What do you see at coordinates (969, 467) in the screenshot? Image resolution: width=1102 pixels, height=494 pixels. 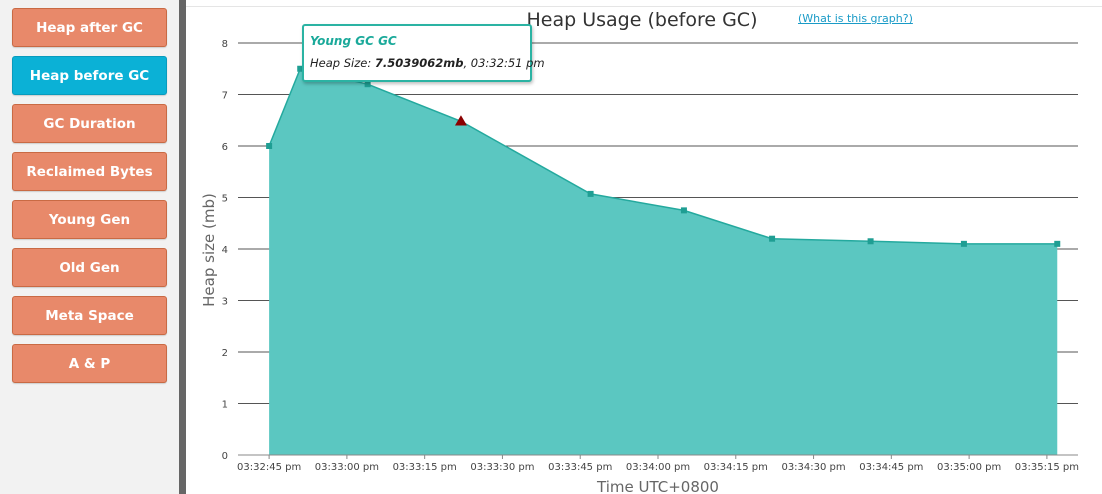 I see `x-tick-label: 03:35:00 pm` at bounding box center [969, 467].